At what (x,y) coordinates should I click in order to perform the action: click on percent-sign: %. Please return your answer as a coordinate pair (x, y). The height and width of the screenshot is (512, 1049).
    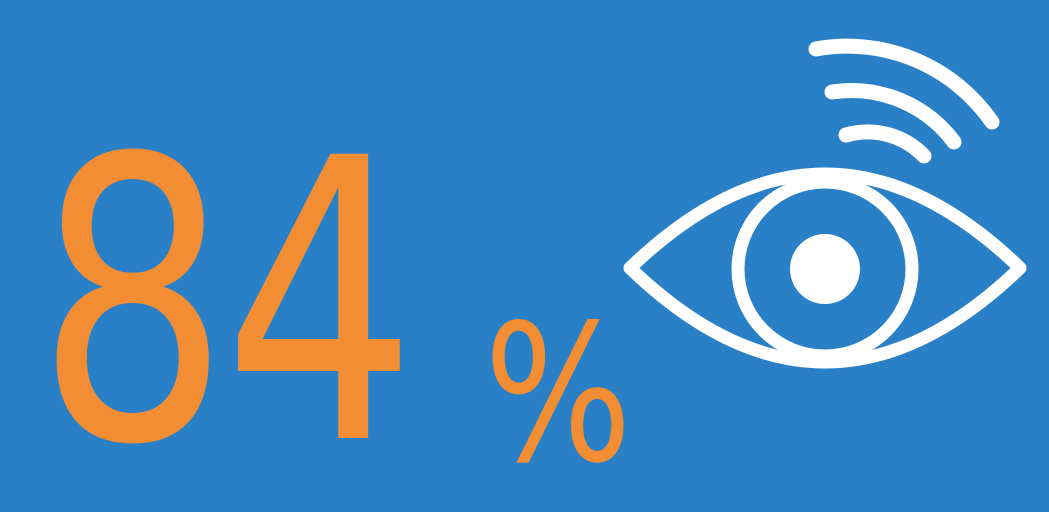
    Looking at the image, I should click on (558, 394).